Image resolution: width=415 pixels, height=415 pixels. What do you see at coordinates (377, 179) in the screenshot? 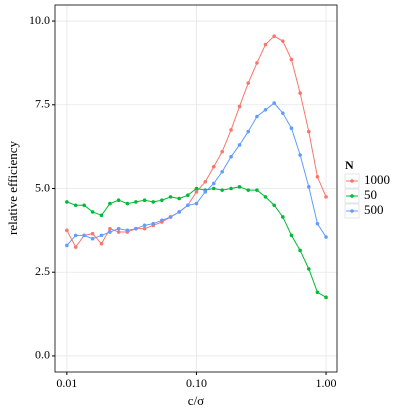
I see `legend-label: 1000` at bounding box center [377, 179].